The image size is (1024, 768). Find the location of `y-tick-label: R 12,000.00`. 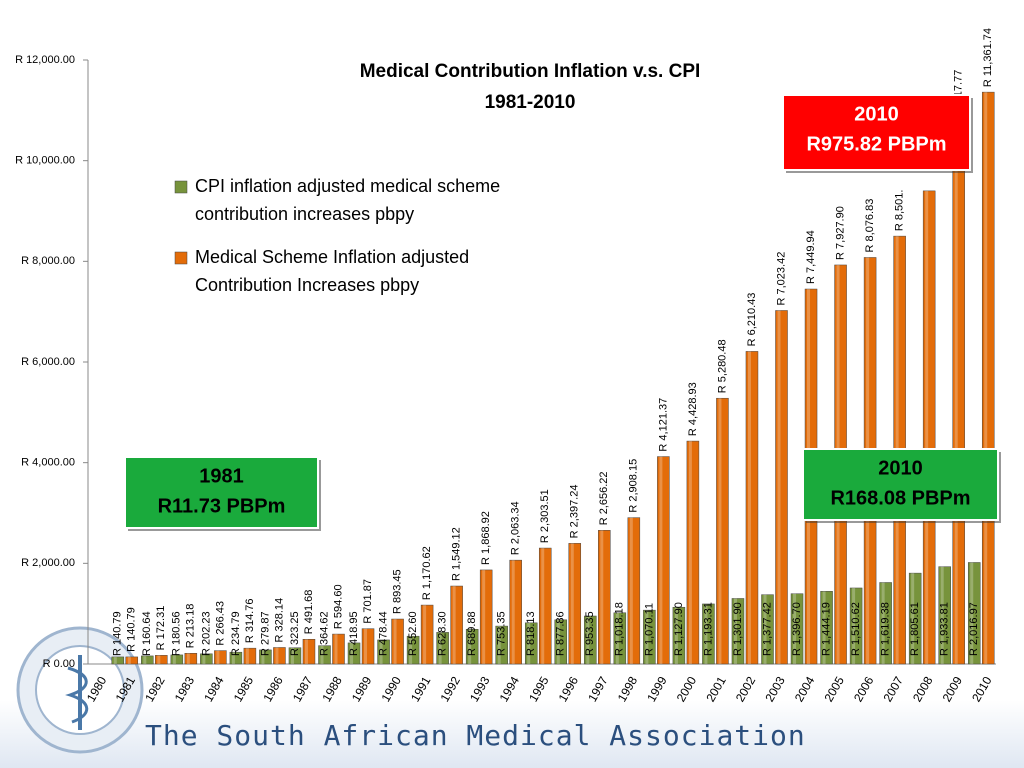

y-tick-label: R 12,000.00 is located at coordinates (45, 60).